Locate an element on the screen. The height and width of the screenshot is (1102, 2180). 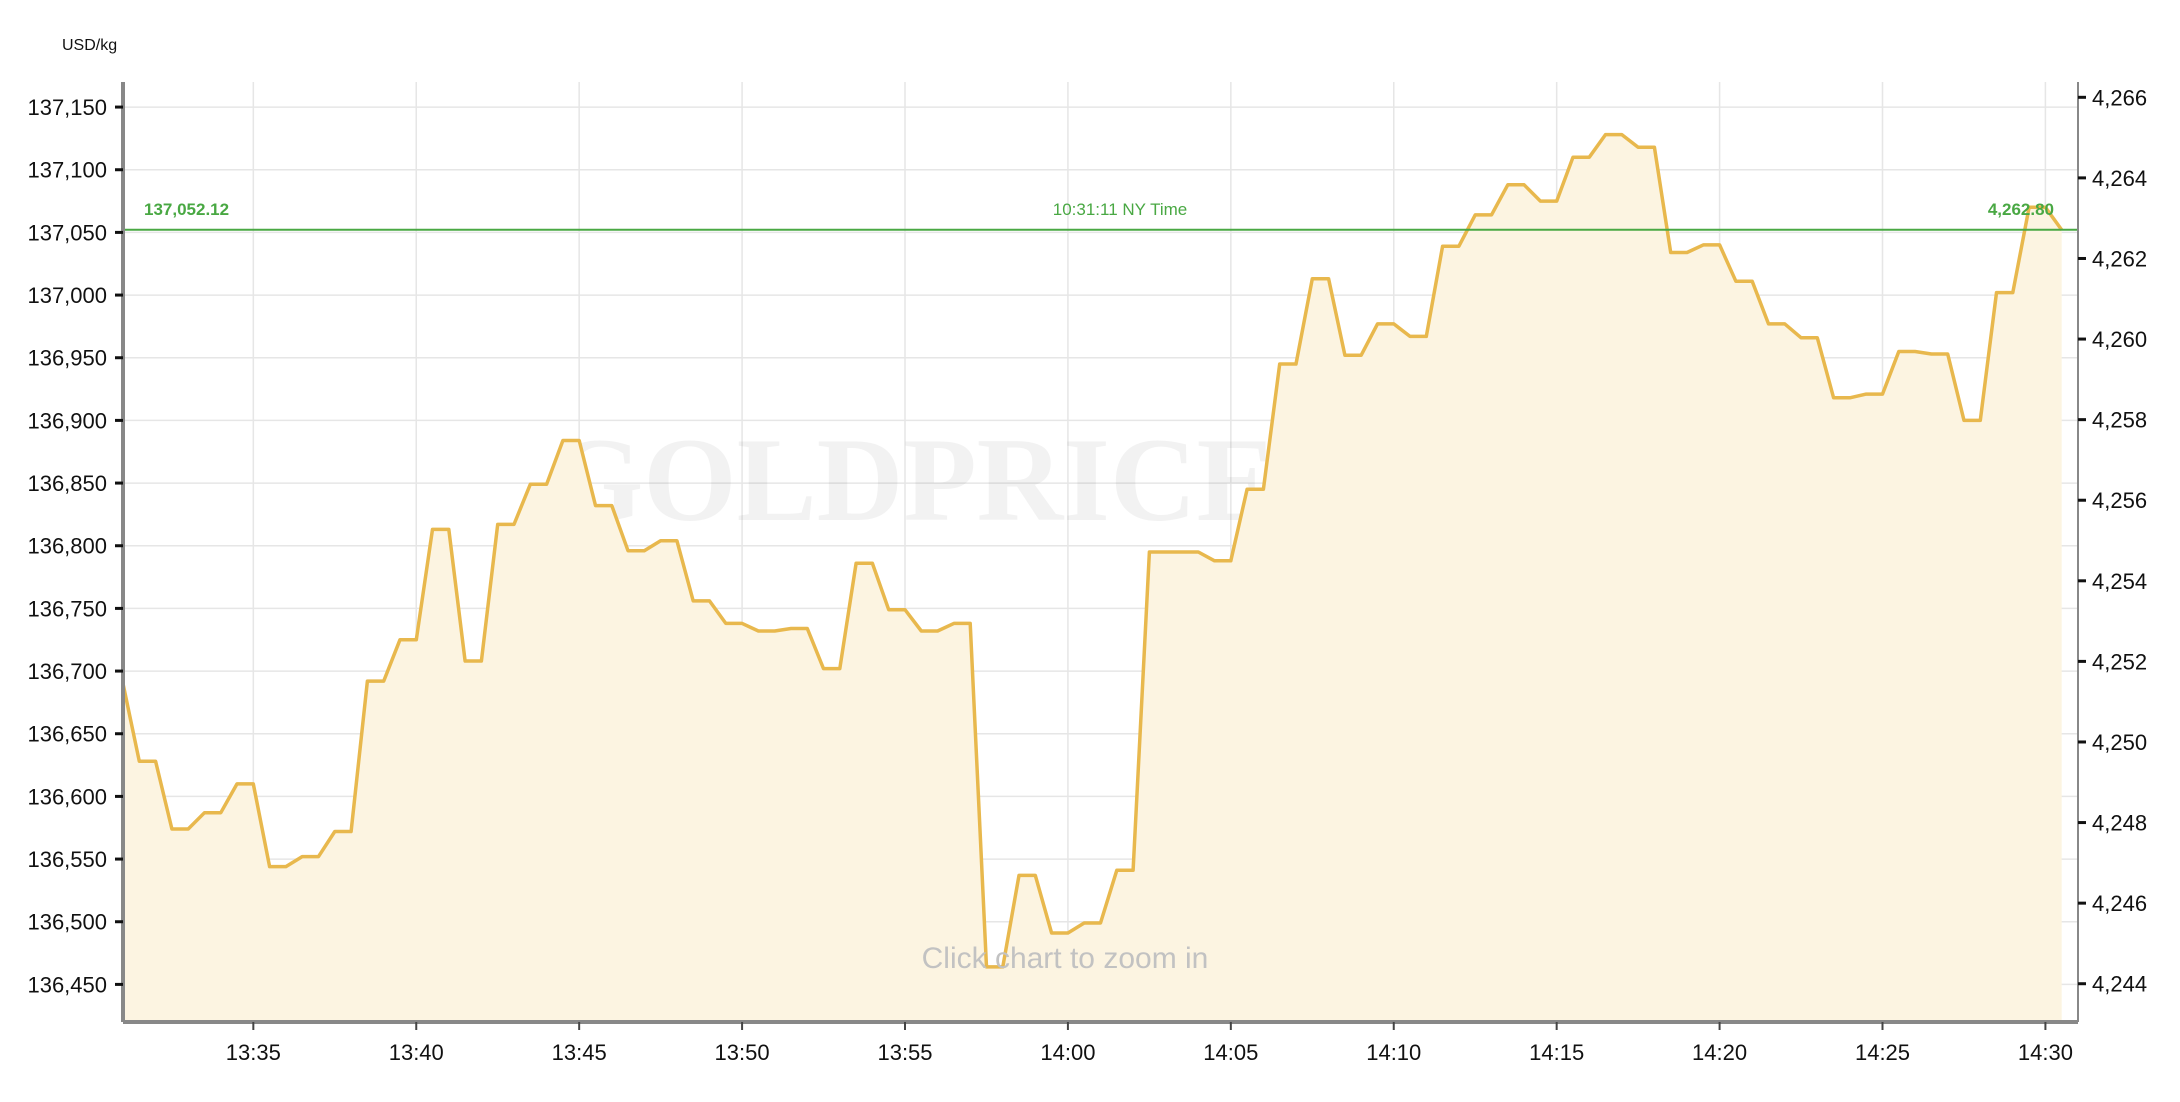
y-left-tick-label-1: 137,100 is located at coordinates (67, 170).